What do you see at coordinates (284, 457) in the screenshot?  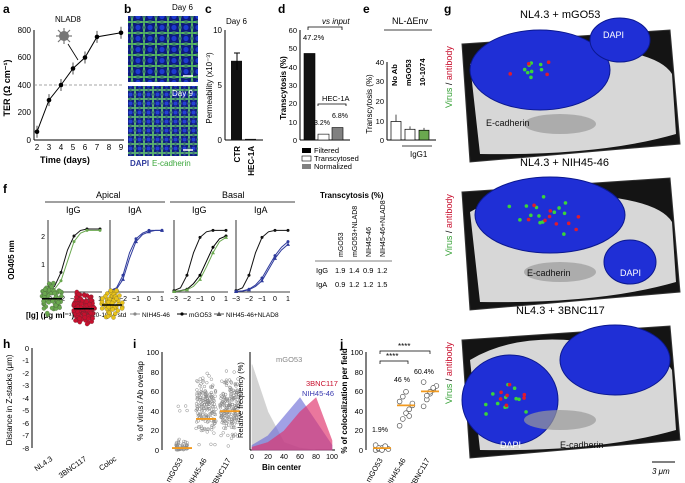 I see `i-xtick2: 40` at bounding box center [284, 457].